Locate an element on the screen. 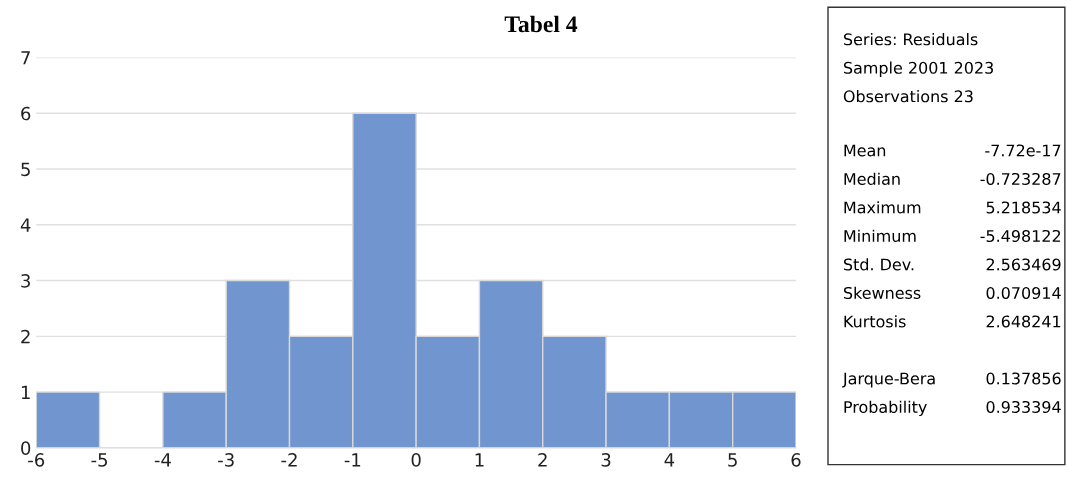  x-tick-label: -3 is located at coordinates (226, 460).